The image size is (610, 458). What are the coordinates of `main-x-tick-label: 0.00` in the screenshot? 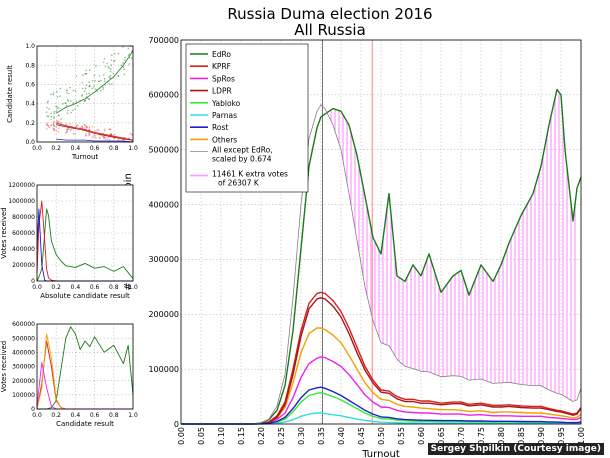 It's located at (181, 436).